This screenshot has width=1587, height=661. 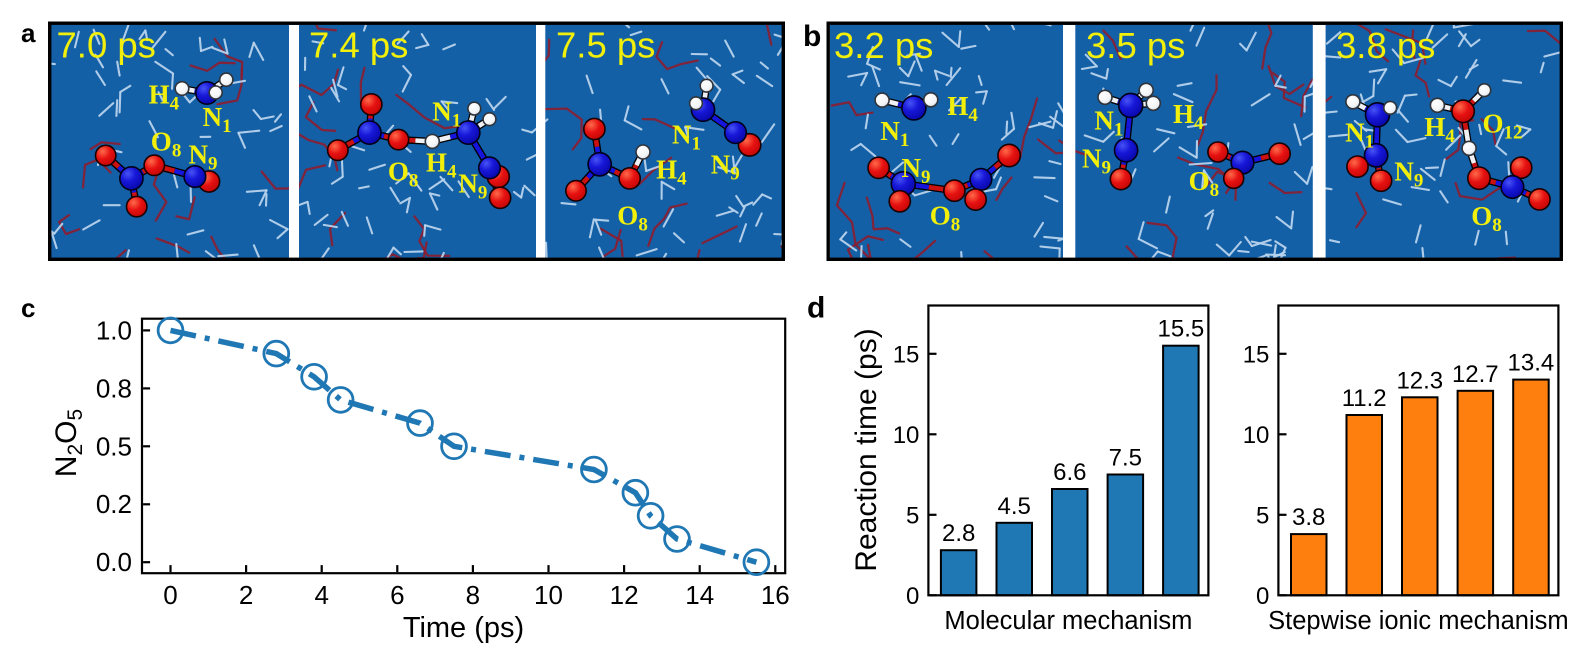 What do you see at coordinates (1069, 472) in the screenshot?
I see `svg-text: 6.6` at bounding box center [1069, 472].